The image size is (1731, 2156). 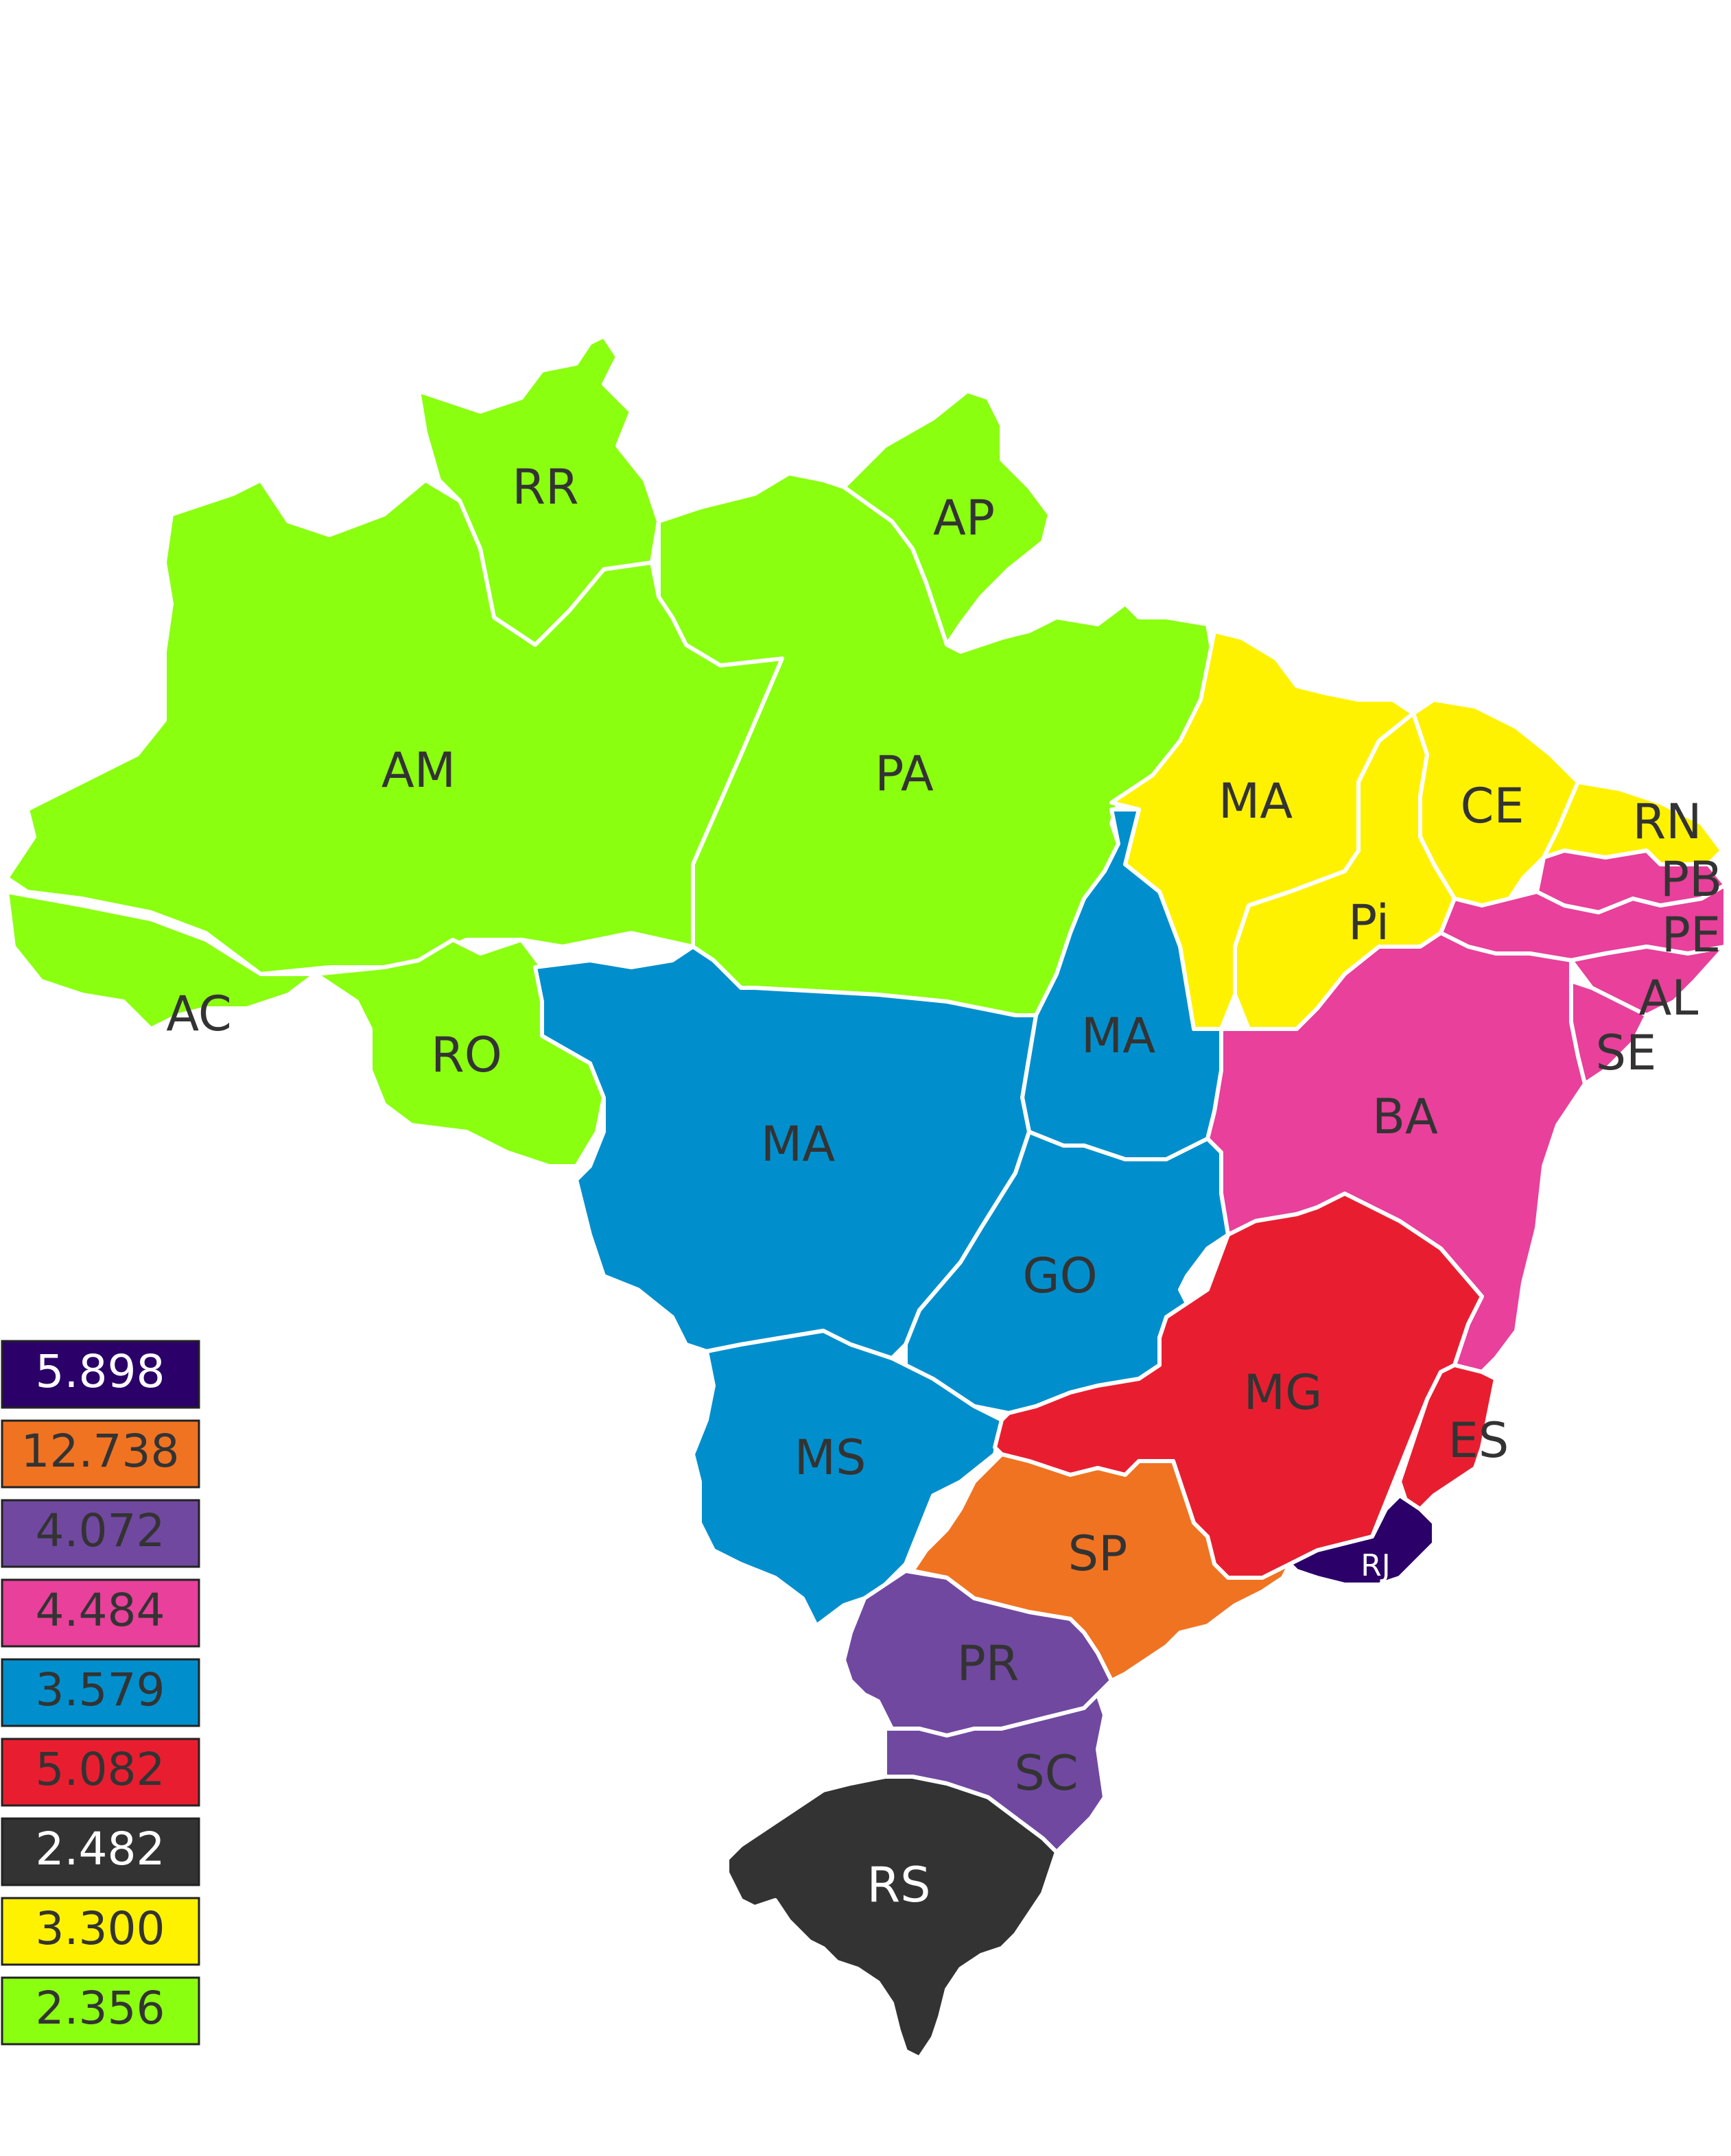 What do you see at coordinates (1669, 998) in the screenshot?
I see `label-al: AL` at bounding box center [1669, 998].